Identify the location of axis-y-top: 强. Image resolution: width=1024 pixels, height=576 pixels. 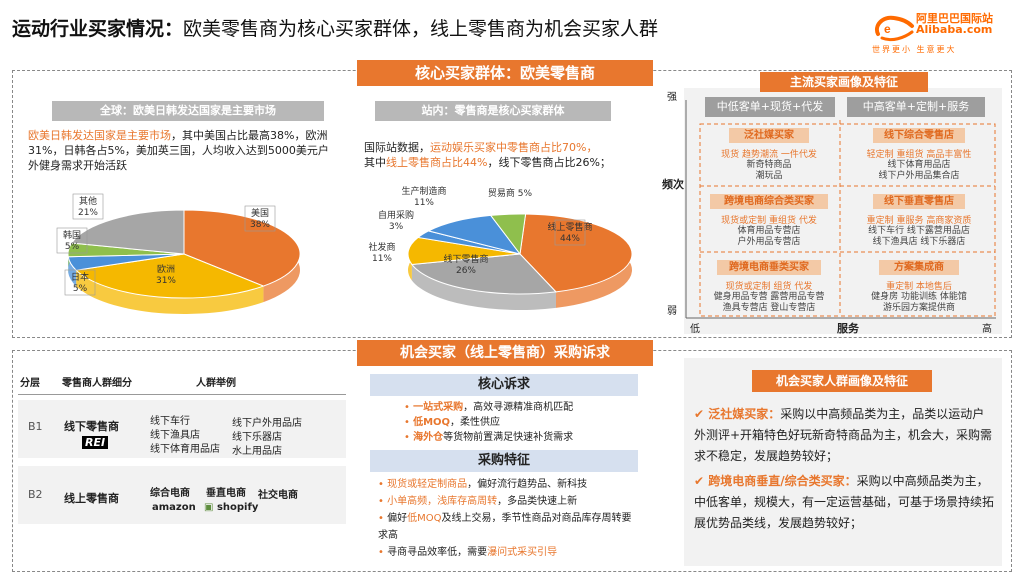
(672, 97).